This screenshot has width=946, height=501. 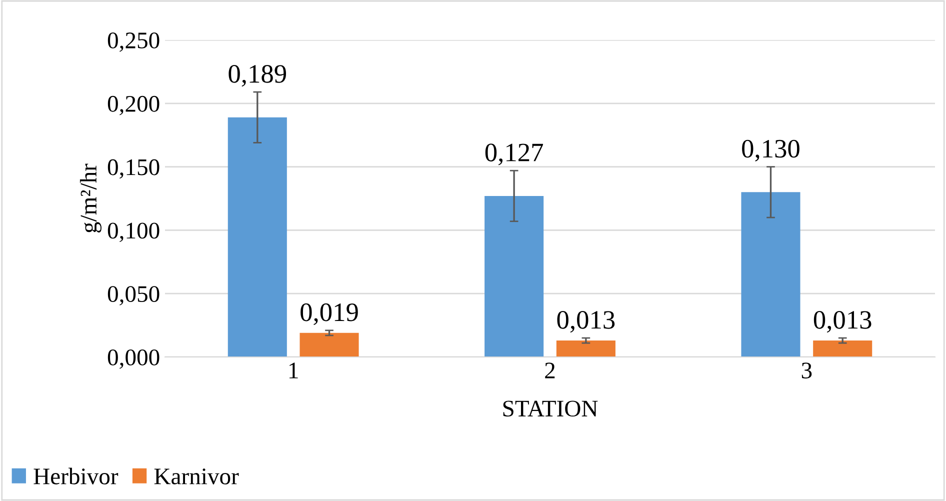 I want to click on legend-label: Herbivor, so click(x=76, y=476).